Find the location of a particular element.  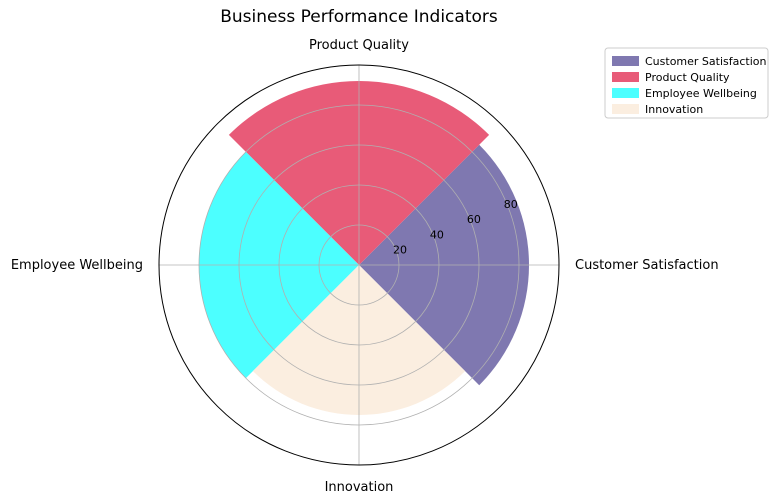

legend-frame is located at coordinates (686, 83).